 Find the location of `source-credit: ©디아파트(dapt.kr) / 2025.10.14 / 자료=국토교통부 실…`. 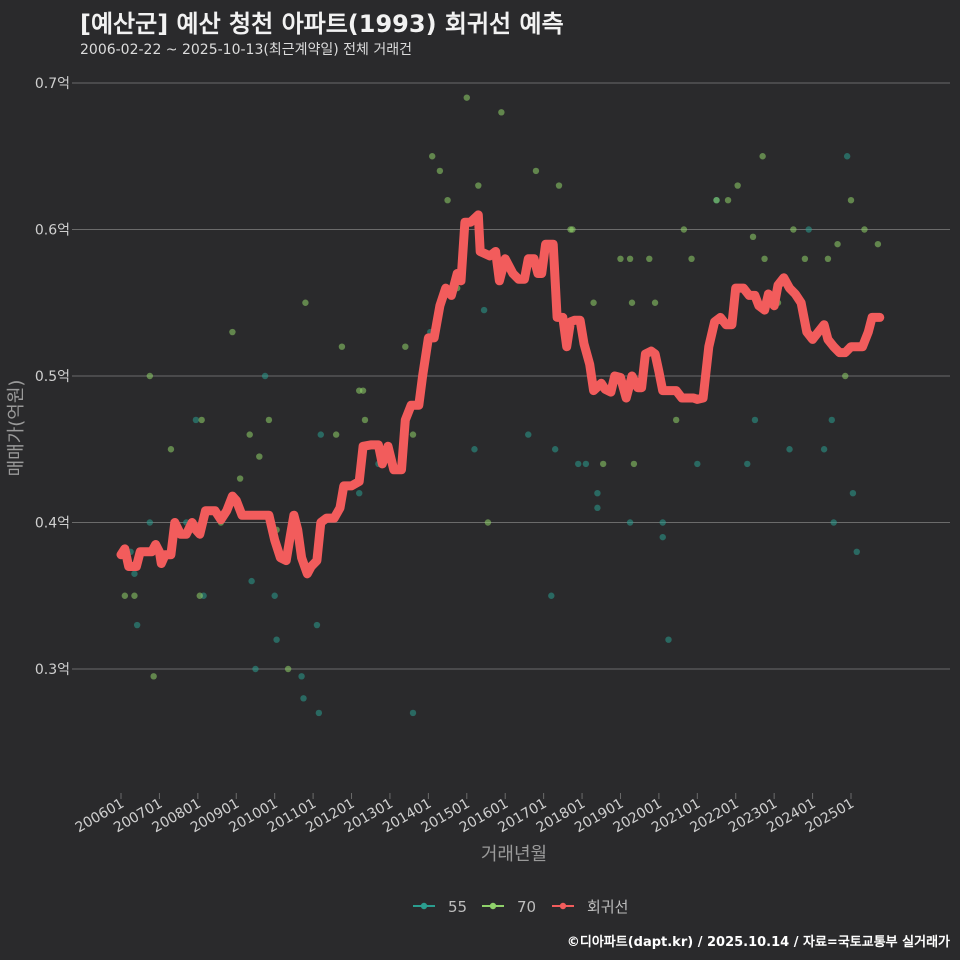

source-credit: ©디아파트(dapt.kr) / 2025.10.14 / 자료=국토교통부 실… is located at coordinates (758, 942).